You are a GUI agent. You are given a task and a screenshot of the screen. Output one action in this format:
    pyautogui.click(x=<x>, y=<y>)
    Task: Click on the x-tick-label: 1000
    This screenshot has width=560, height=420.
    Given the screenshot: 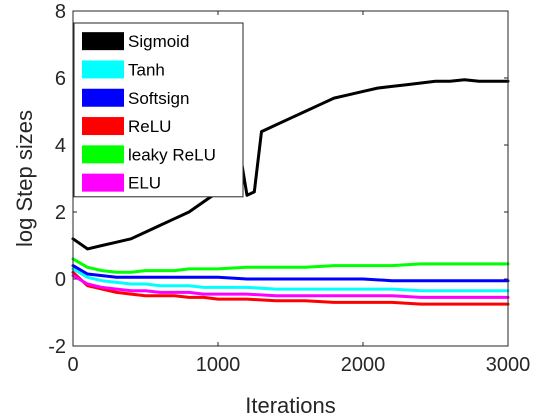 What is the action you would take?
    pyautogui.click(x=218, y=365)
    